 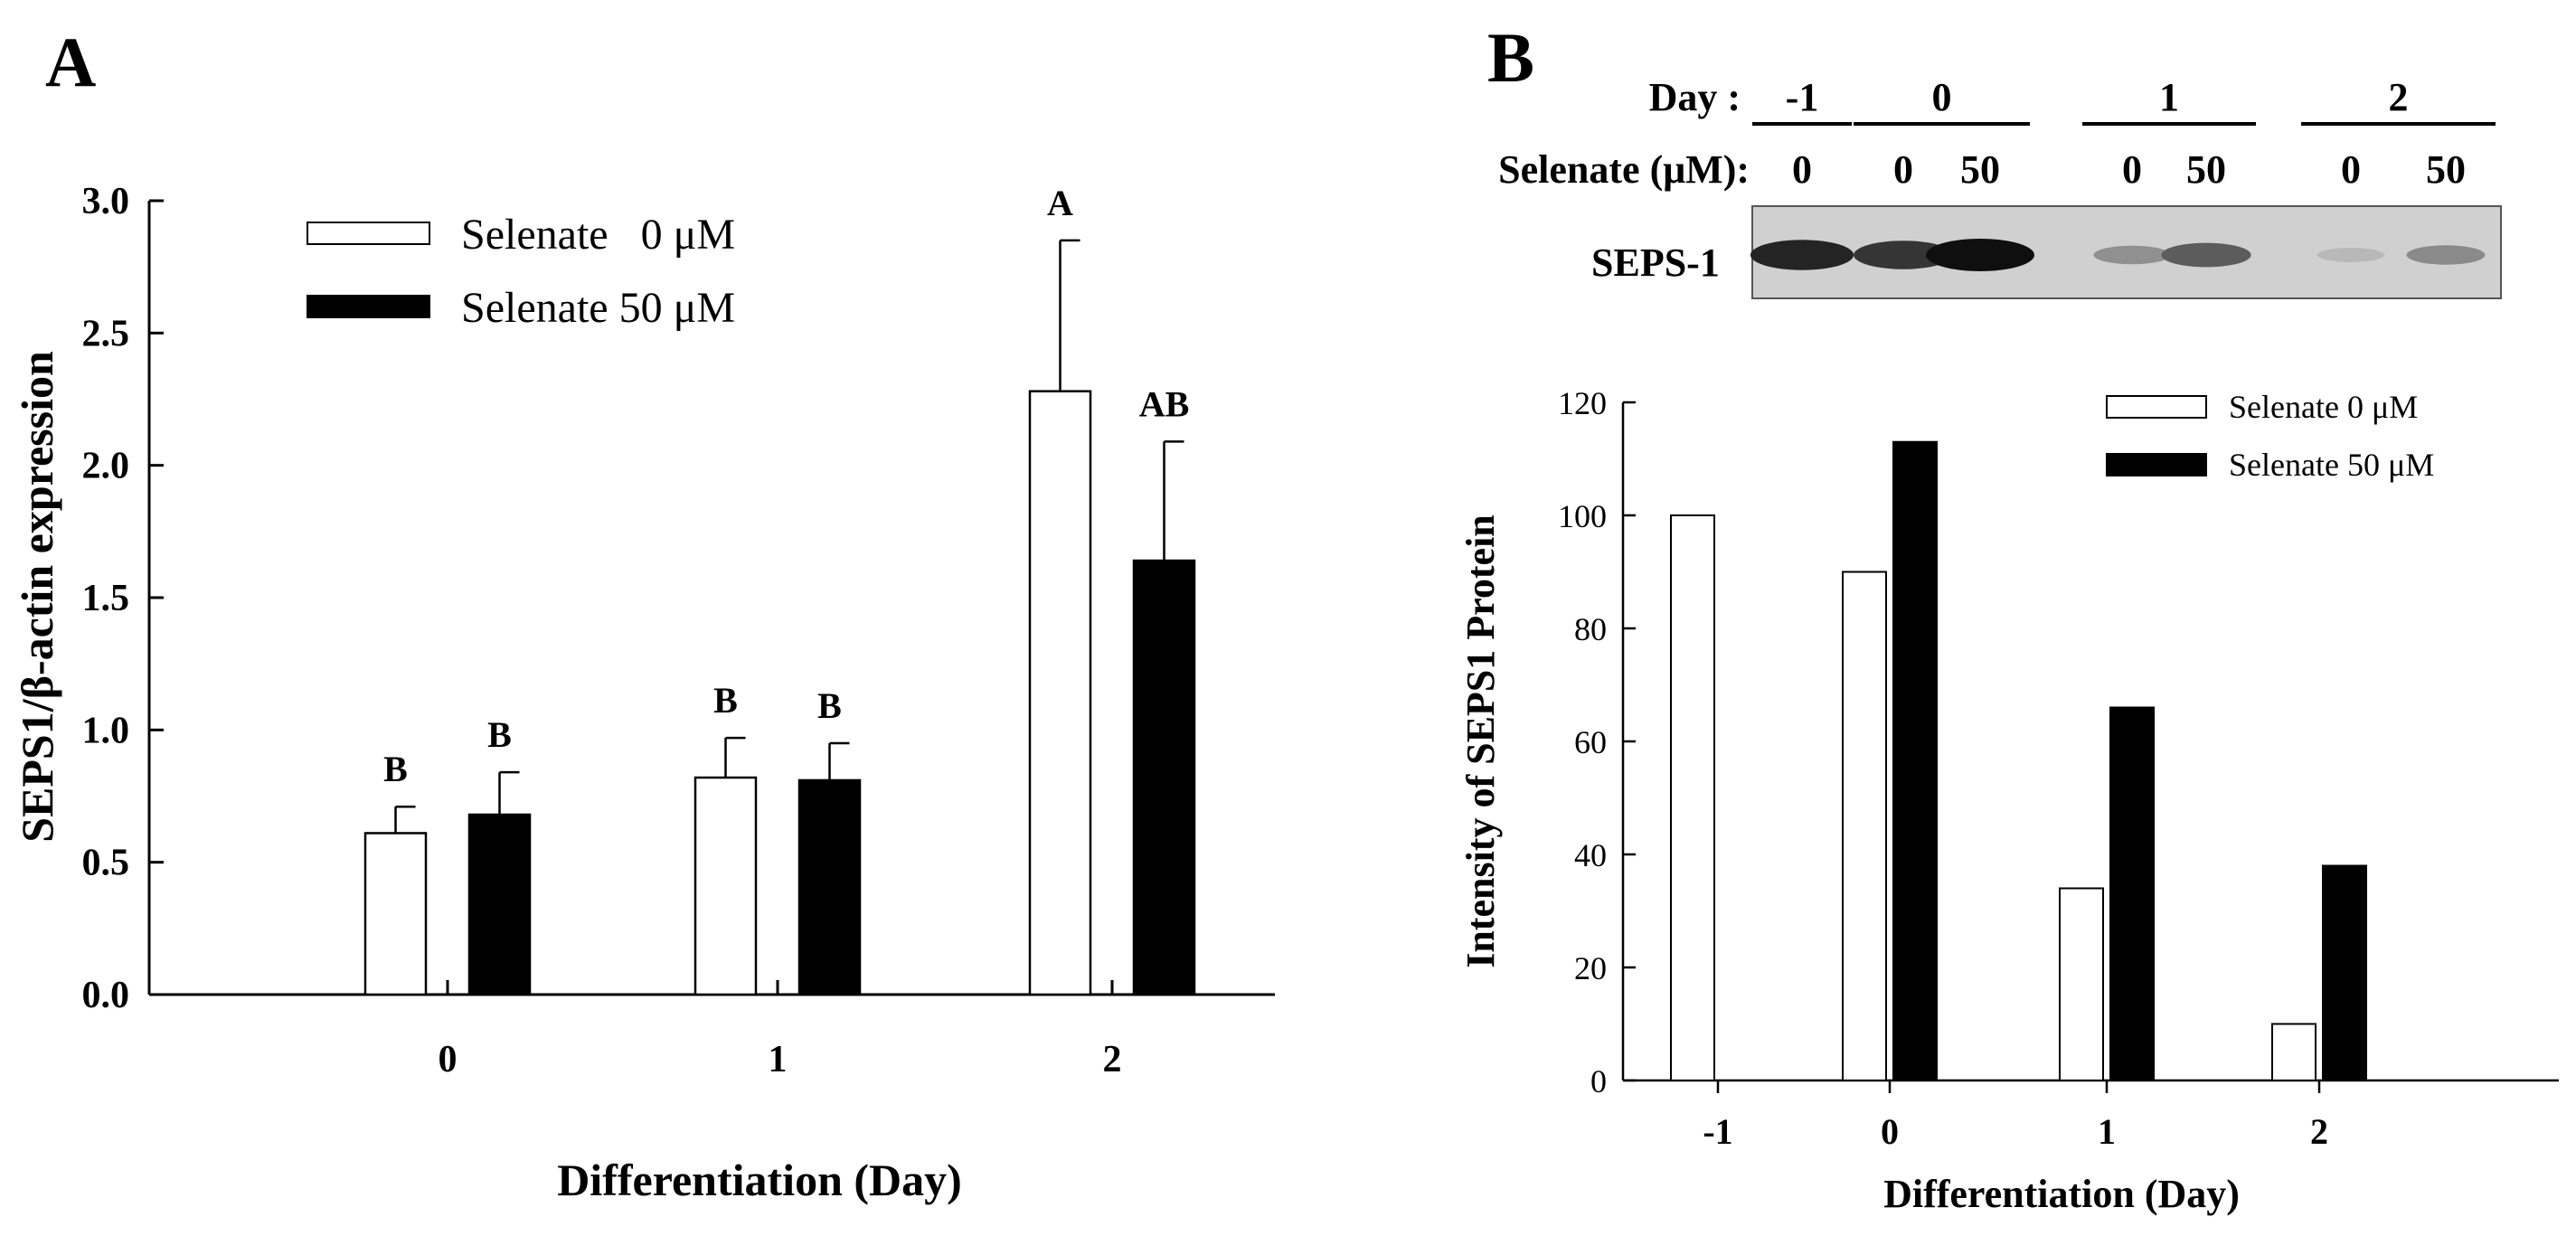 What do you see at coordinates (2399, 97) in the screenshot?
I see `blot-day-number: 2` at bounding box center [2399, 97].